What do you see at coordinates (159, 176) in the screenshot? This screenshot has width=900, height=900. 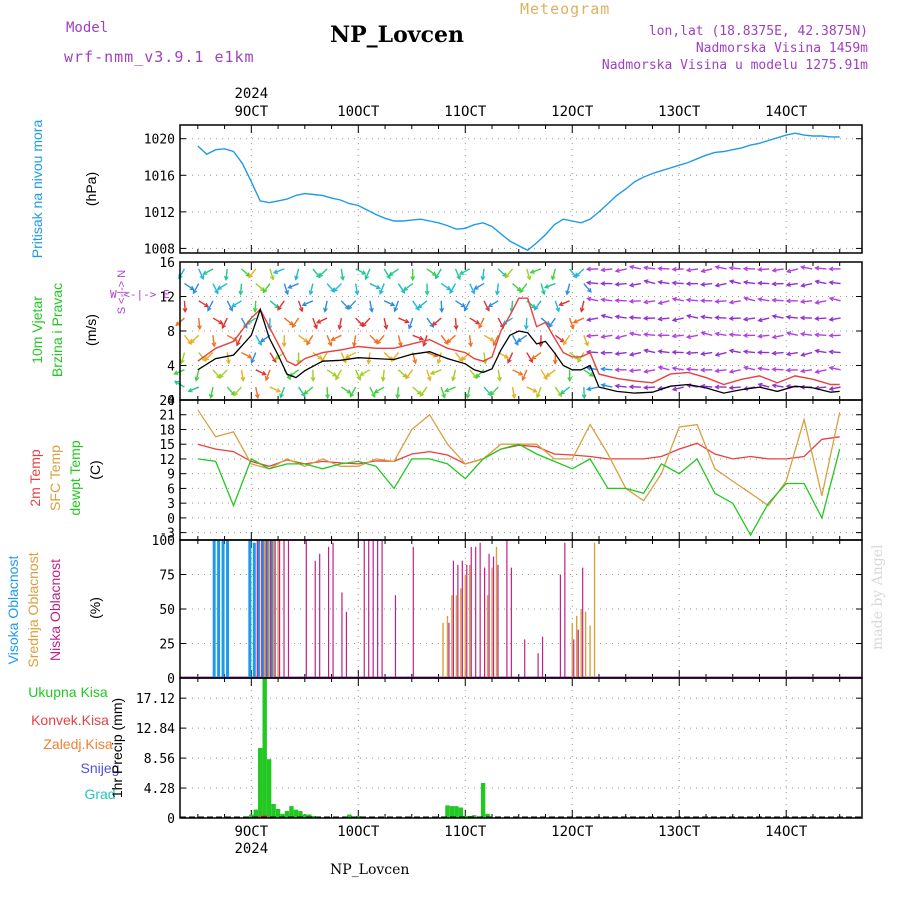 I see `y-tick-label: 1016` at bounding box center [159, 176].